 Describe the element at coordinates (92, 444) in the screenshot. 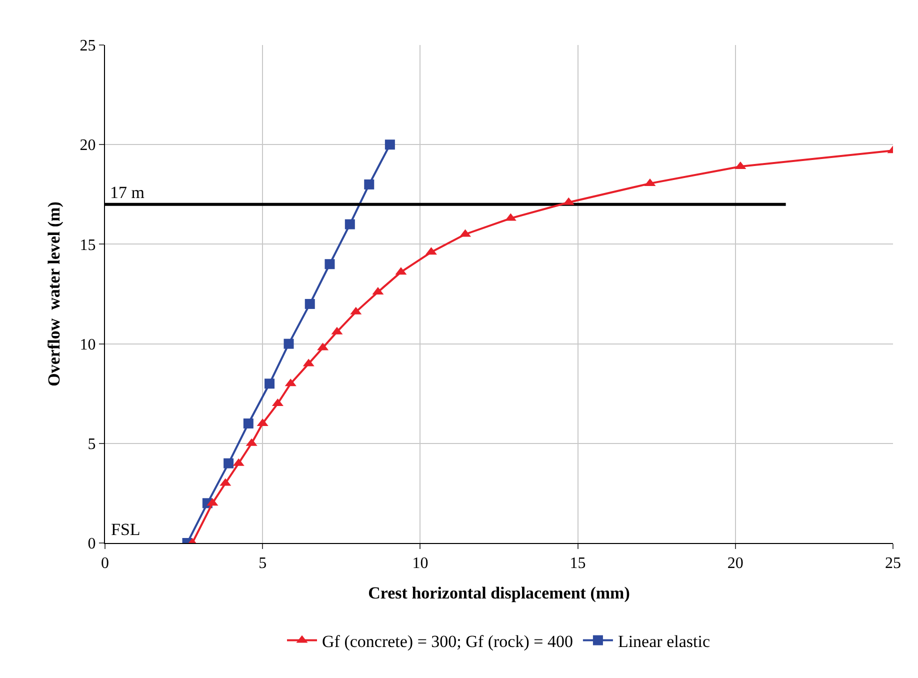

I see `y-tick-label: 5` at that location.